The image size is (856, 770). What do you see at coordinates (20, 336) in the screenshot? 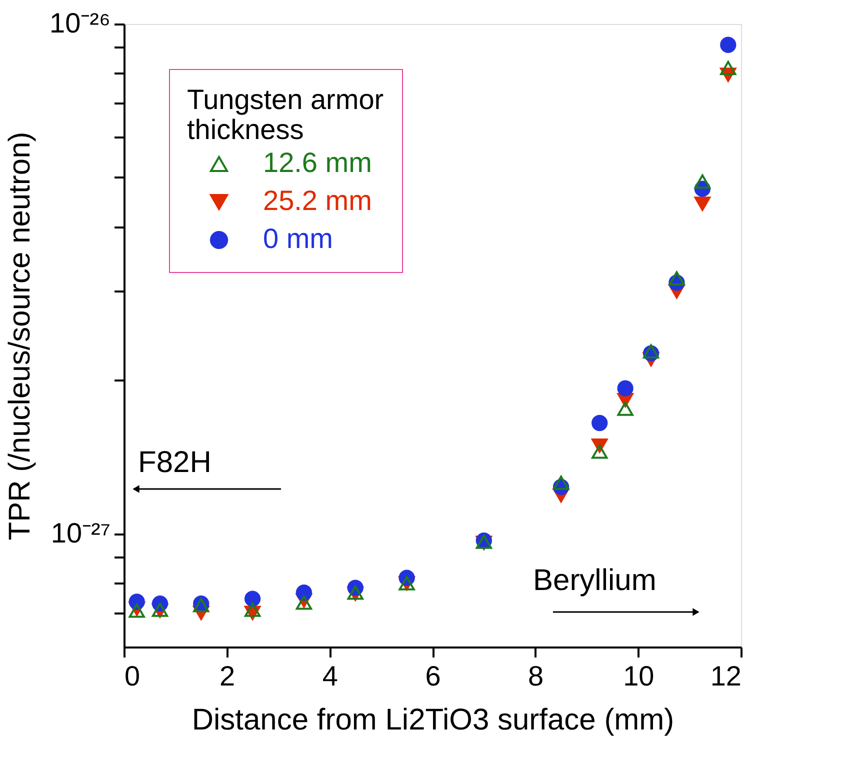
I see `y-axis-title: TPR (/nucleus/source neutron)` at bounding box center [20, 336].